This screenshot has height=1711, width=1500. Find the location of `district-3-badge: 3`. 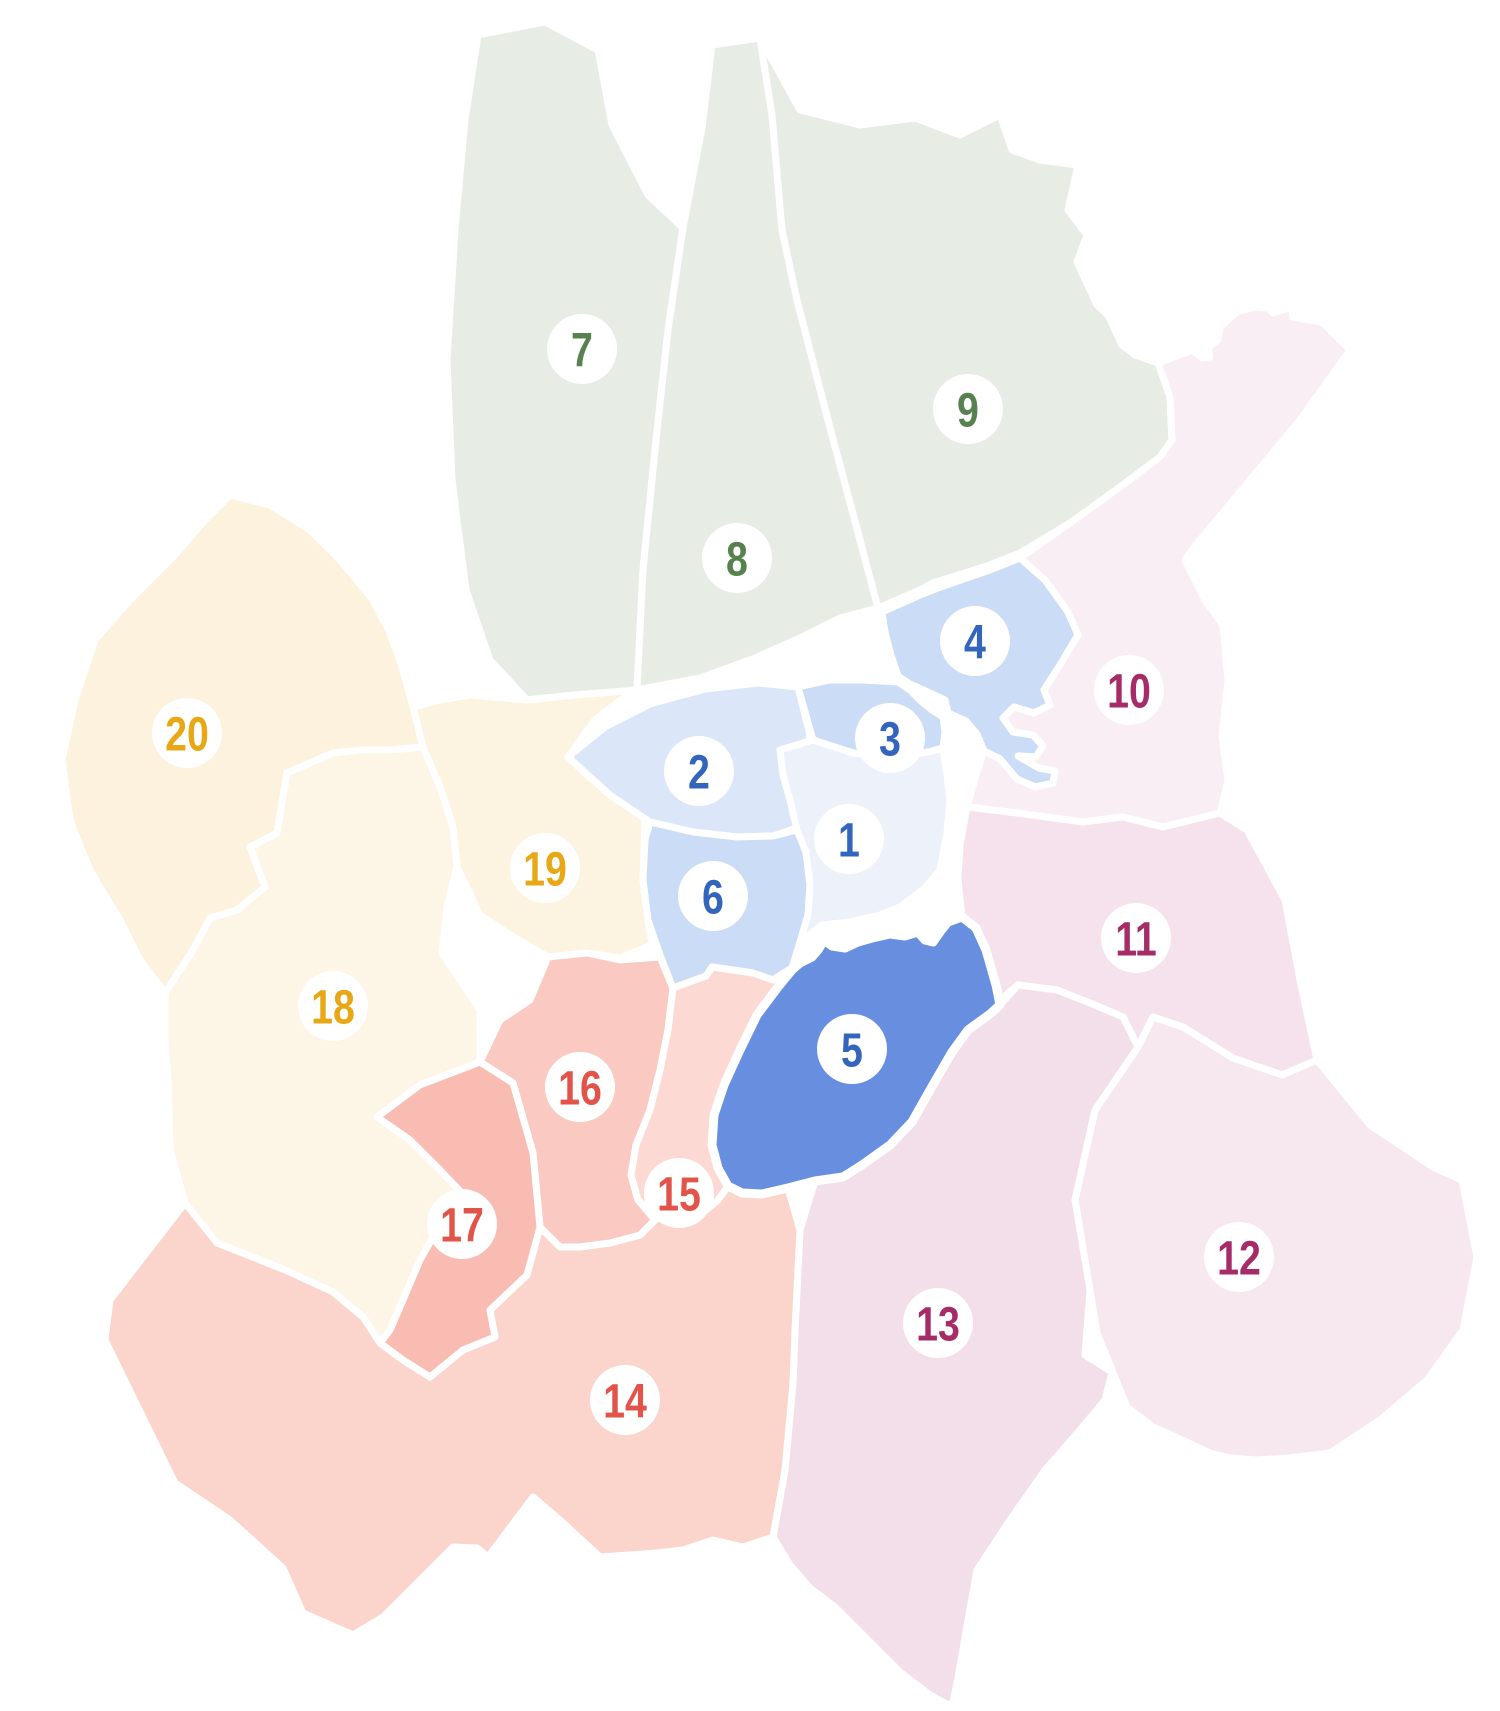

district-3-badge: 3 is located at coordinates (890, 738).